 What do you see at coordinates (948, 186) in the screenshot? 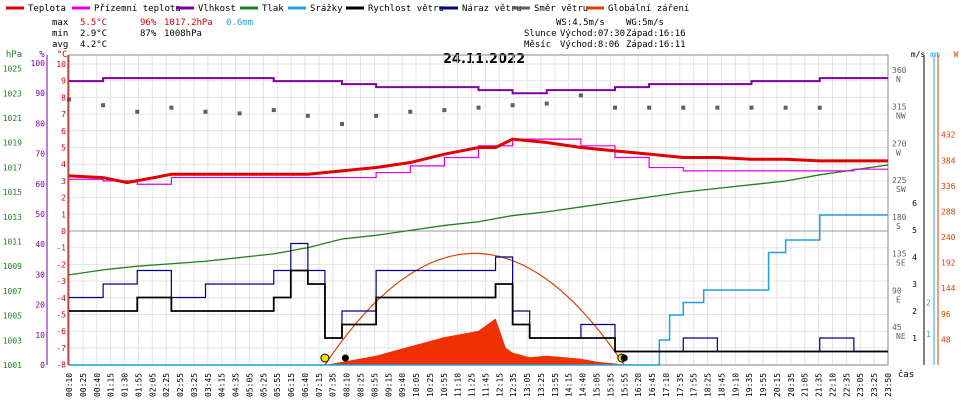
I see `radiation-tick-label: 336` at bounding box center [948, 186].